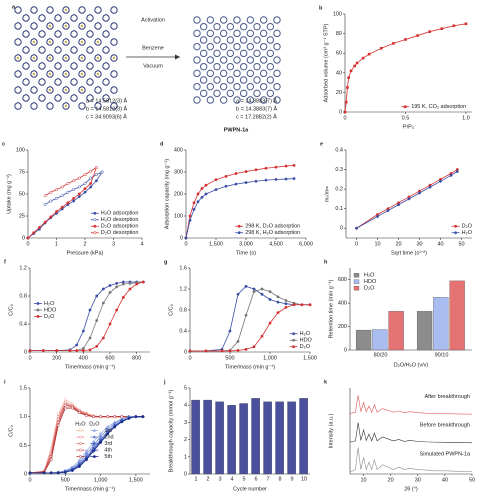 The height and width of the screenshot is (504, 485). I want to click on y-tick-label: 300, so click(178, 172).